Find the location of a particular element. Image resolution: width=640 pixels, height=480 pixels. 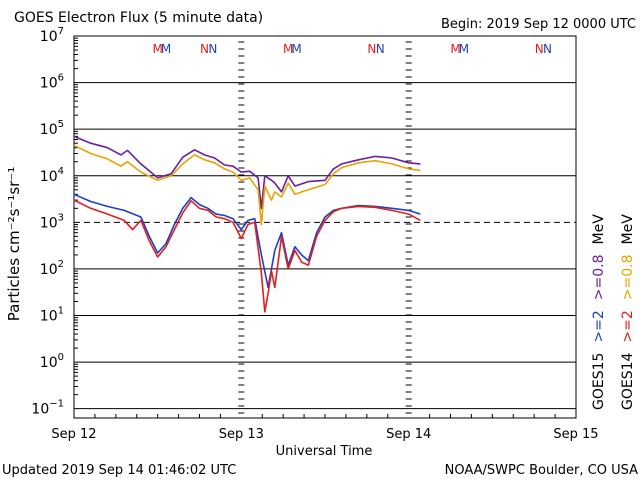

legend-text: GOES15 >=2 >=0.8 MeV is located at coordinates (599, 312).